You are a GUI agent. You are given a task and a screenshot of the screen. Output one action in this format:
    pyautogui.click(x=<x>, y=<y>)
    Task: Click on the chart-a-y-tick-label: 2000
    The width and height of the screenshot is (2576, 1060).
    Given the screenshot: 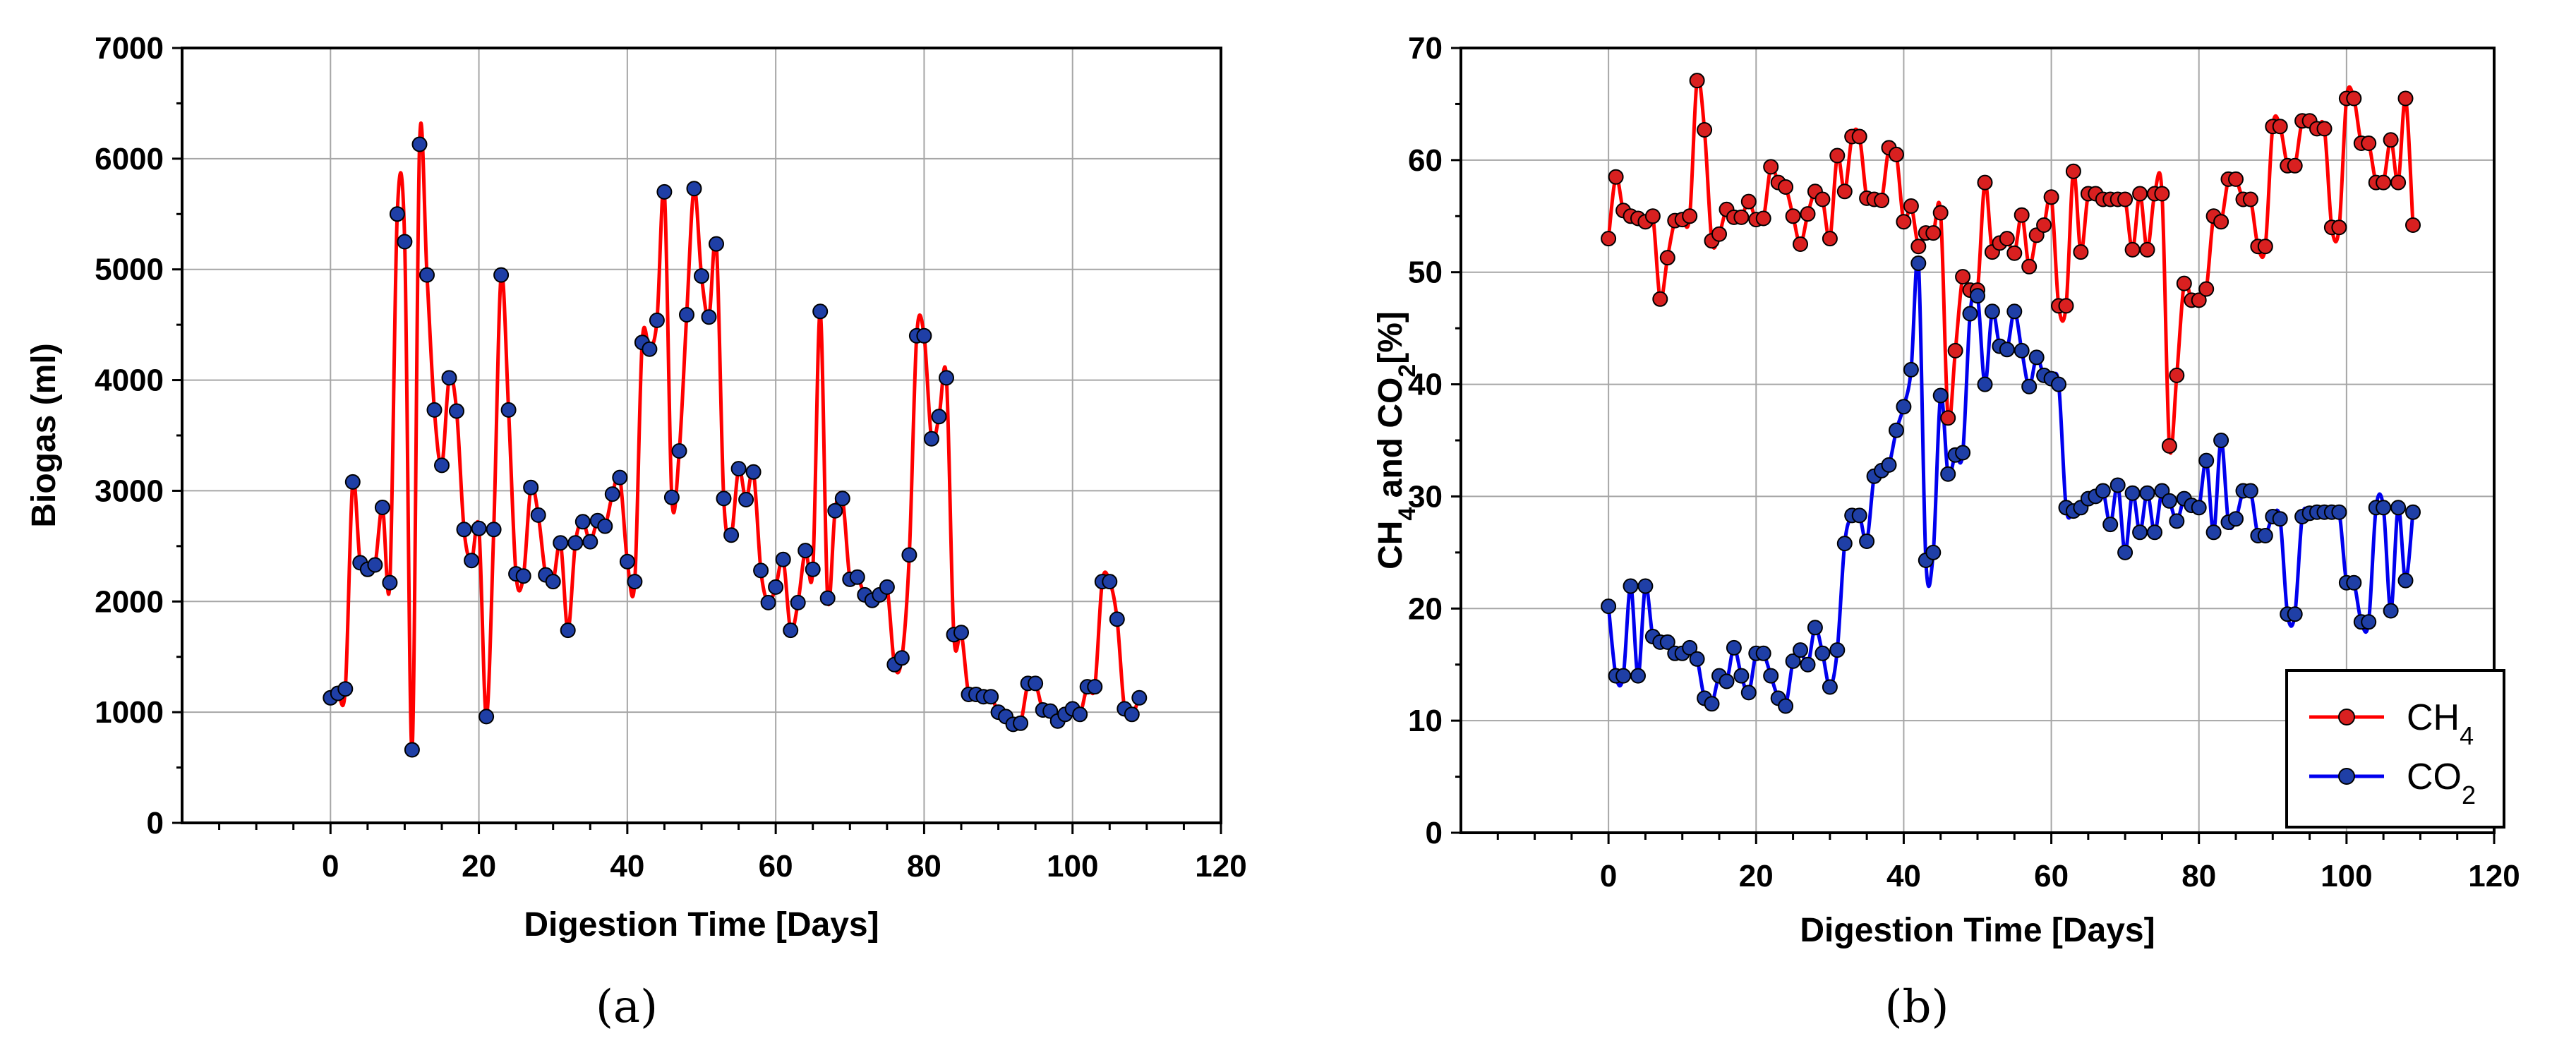 What is the action you would take?
    pyautogui.click(x=129, y=602)
    